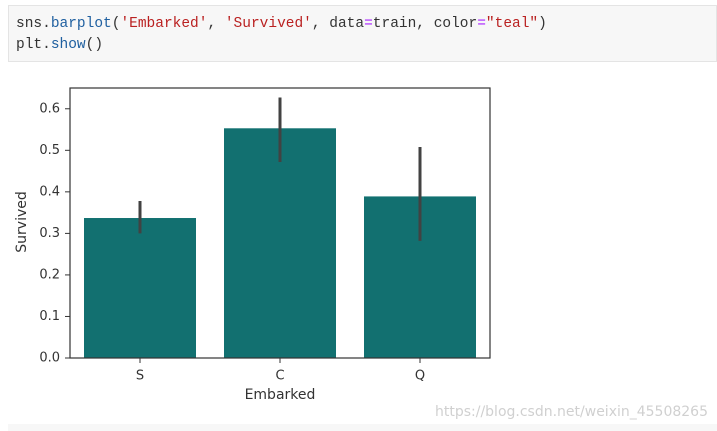 This screenshot has height=431, width=717. I want to click on x-tick-label: S, so click(140, 376).